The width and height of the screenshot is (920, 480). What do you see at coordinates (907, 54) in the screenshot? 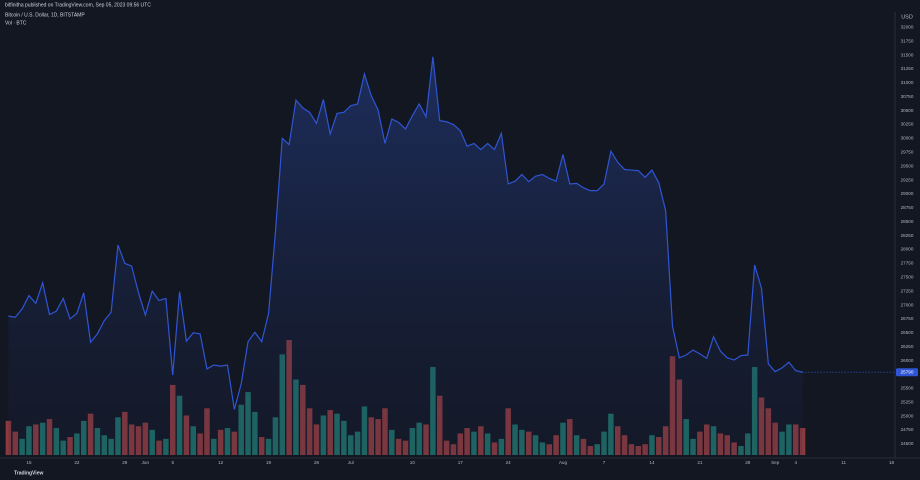
I see `y-tick-label: 31500` at bounding box center [907, 54].